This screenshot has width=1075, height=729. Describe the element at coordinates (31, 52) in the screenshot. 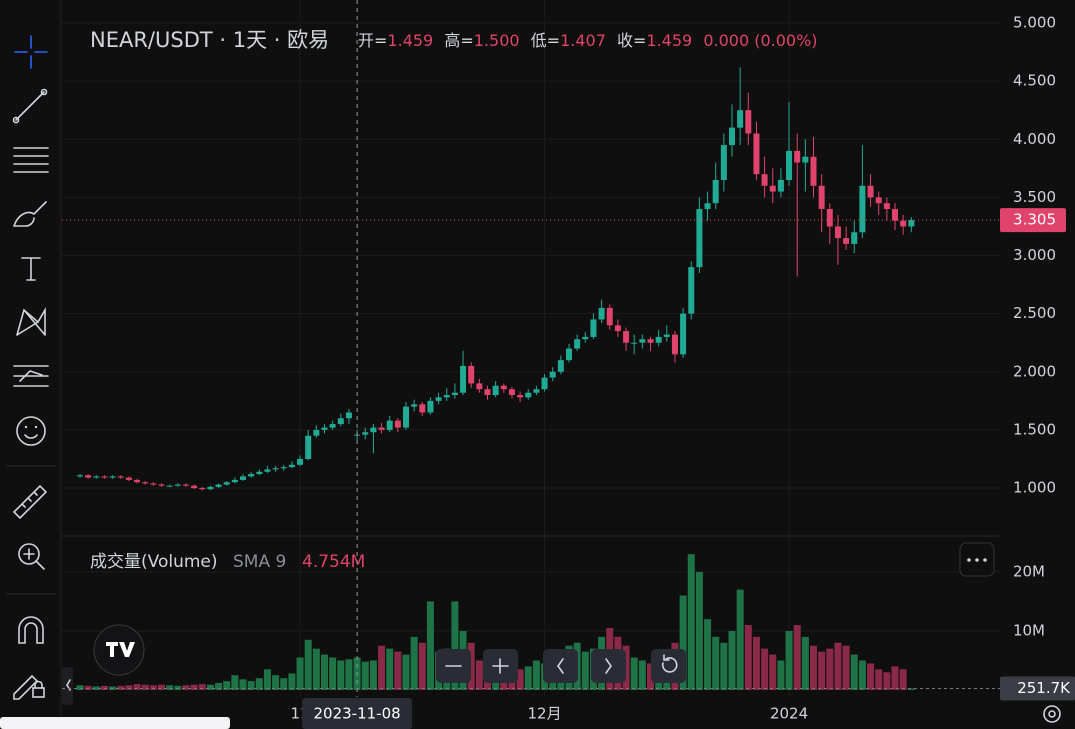

I see `crosshair-tool` at that location.